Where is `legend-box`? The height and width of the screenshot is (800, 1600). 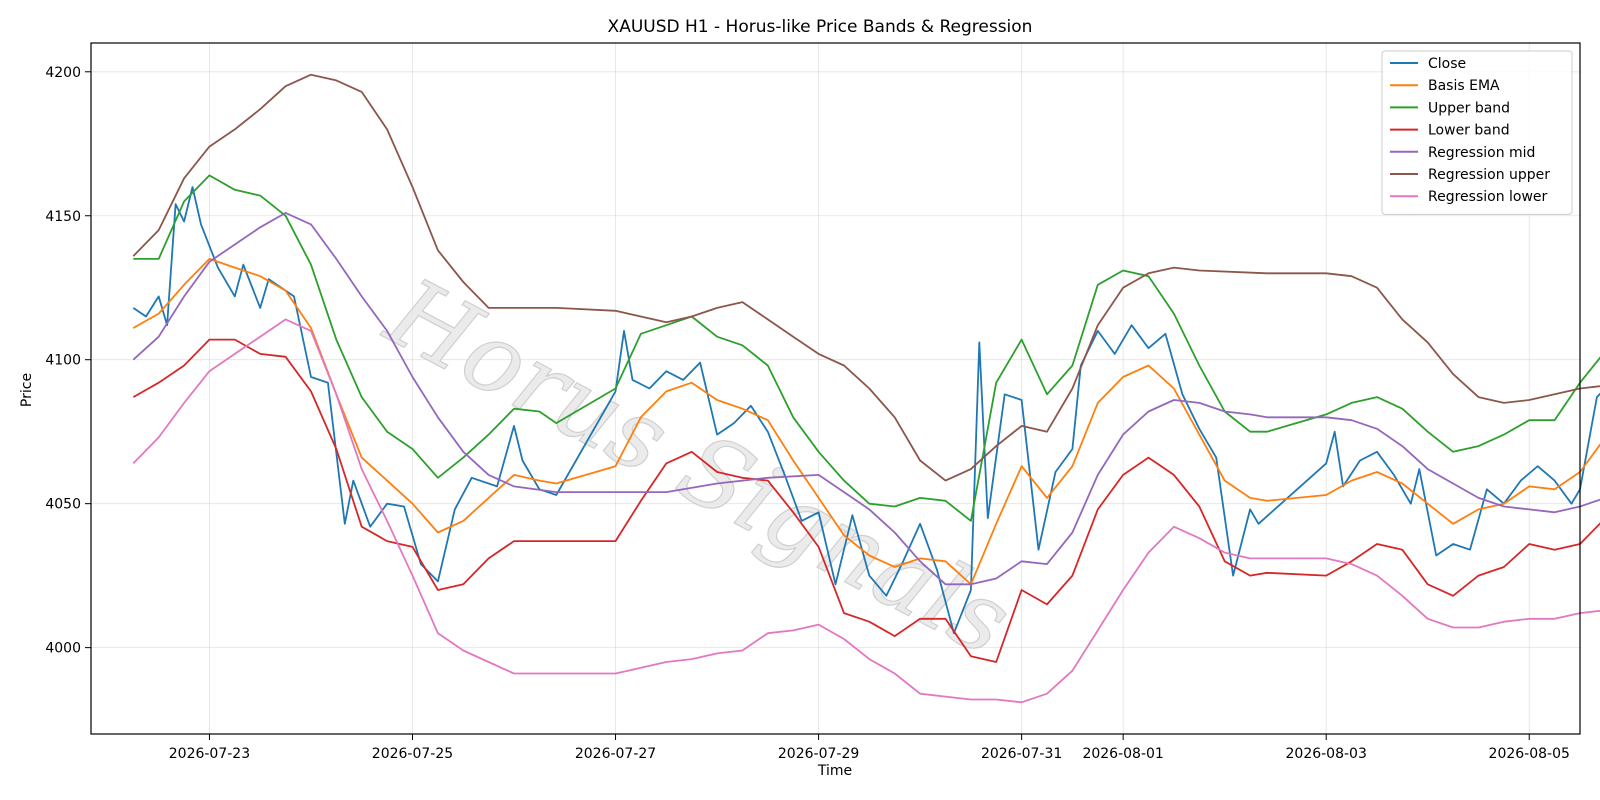
legend-box is located at coordinates (1477, 132).